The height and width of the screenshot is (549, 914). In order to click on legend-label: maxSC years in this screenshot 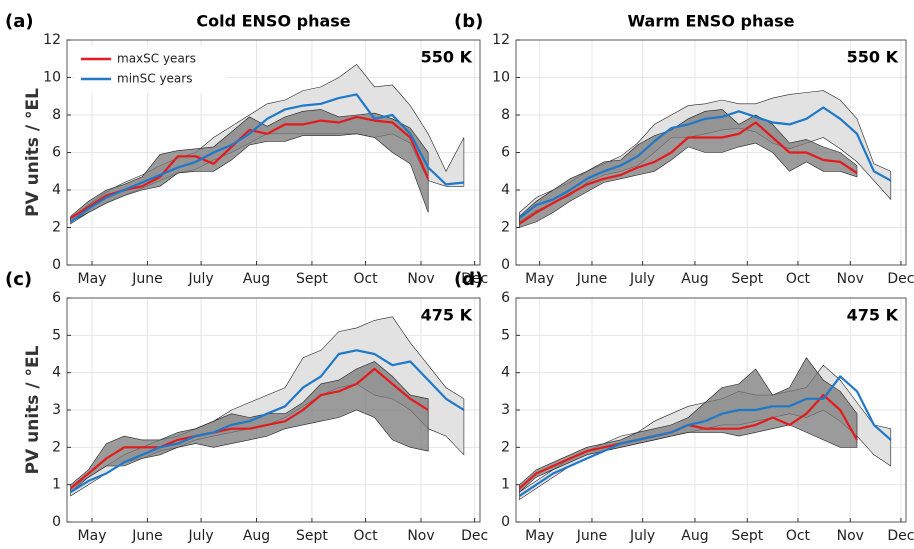, I will do `click(156, 59)`.